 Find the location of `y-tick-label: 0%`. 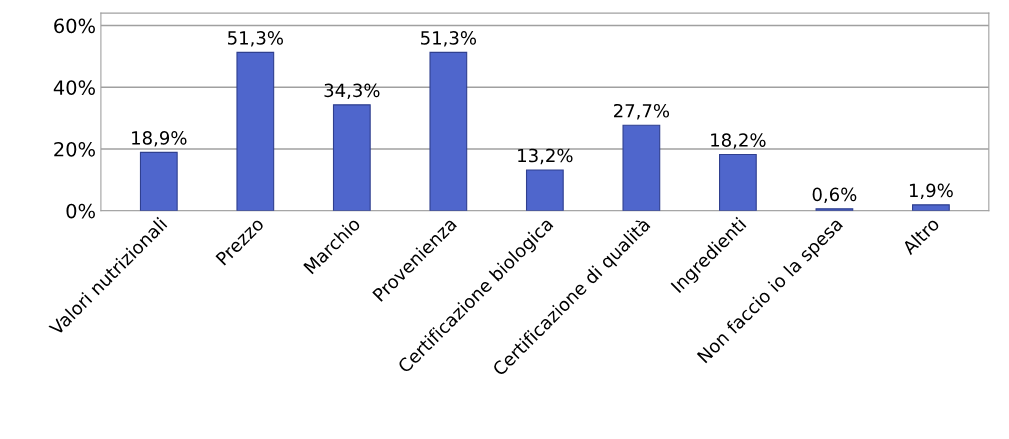

y-tick-label: 0% is located at coordinates (80, 211).